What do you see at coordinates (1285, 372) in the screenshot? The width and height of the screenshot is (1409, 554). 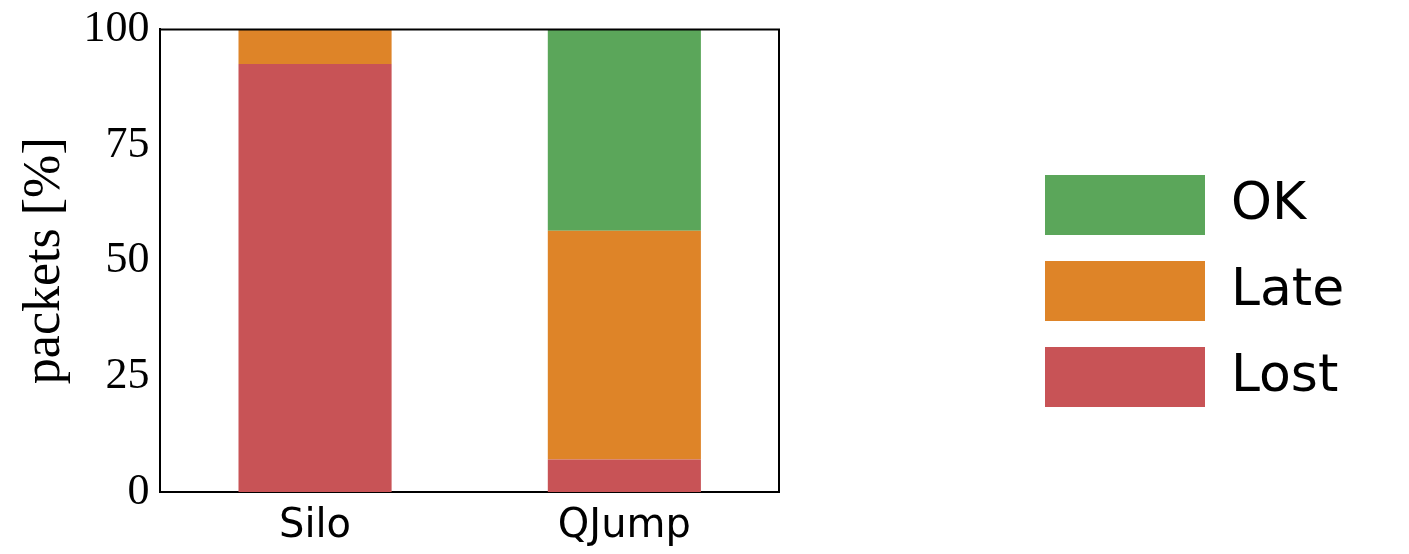 I see `legend-label: Lost` at bounding box center [1285, 372].